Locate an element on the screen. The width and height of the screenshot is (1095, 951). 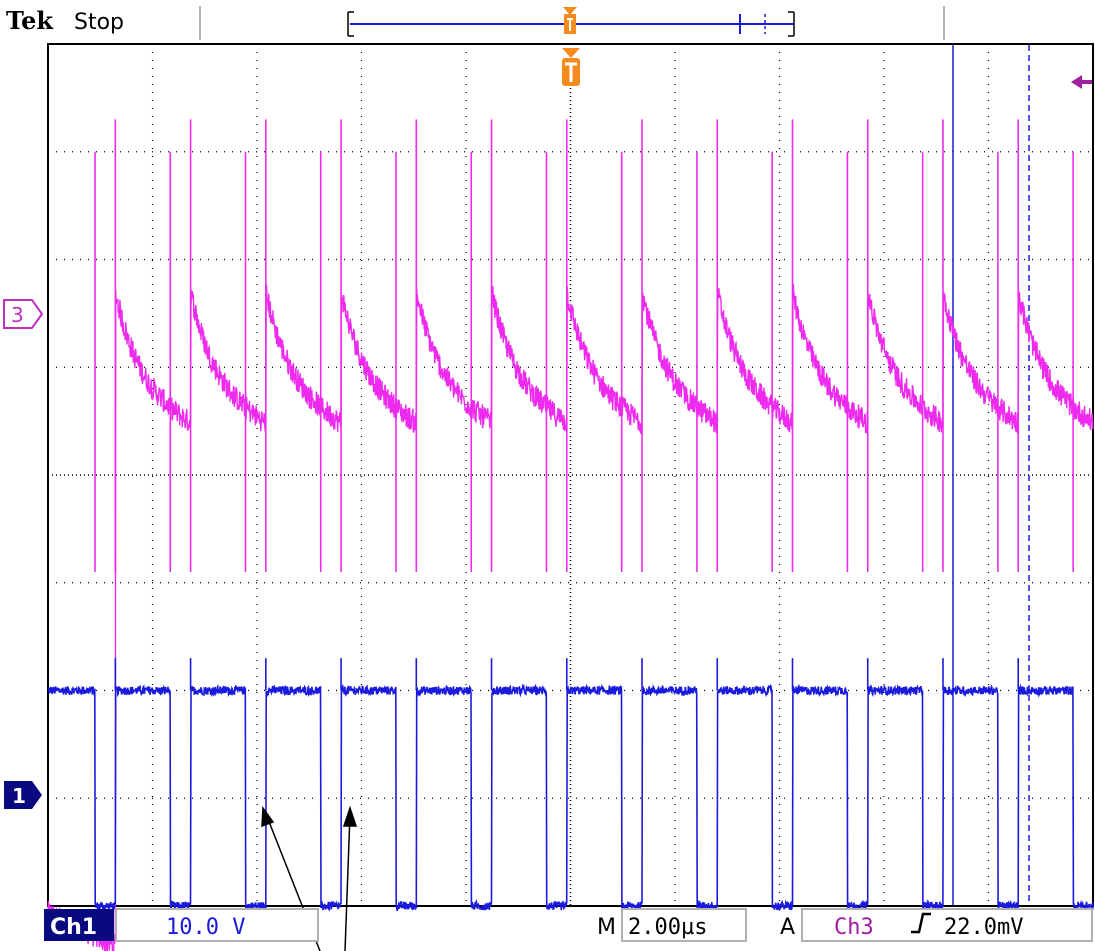
timebase-prefix: M is located at coordinates (606, 927).